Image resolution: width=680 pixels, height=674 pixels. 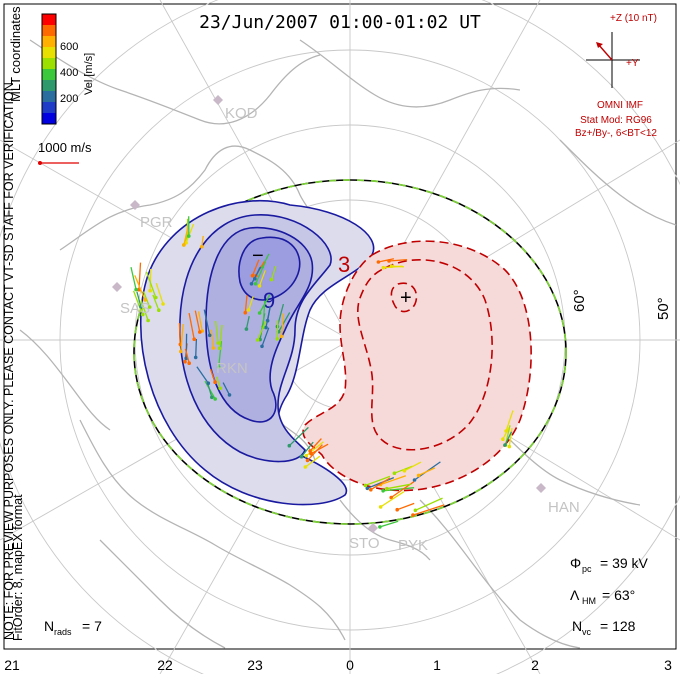 I want to click on station-marker-pgr: PGR, so click(x=151, y=215).